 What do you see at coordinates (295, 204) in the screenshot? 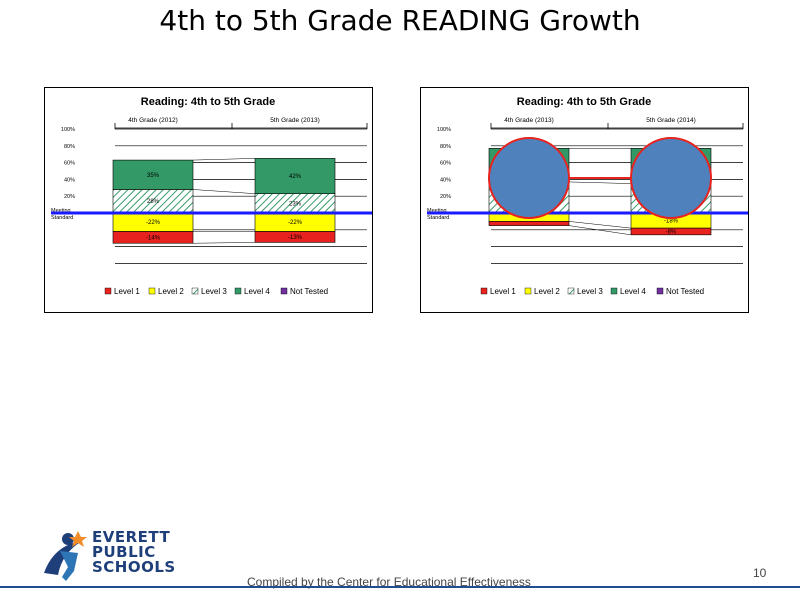
I see `data-label-level3: 23%` at bounding box center [295, 204].